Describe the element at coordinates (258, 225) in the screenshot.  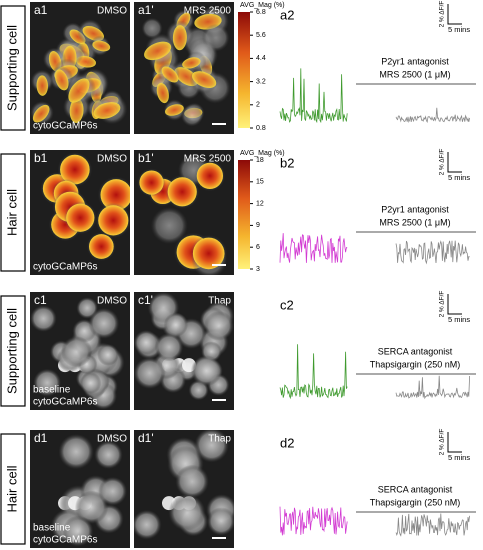
I see `colorbar-tick-label: 9` at that location.